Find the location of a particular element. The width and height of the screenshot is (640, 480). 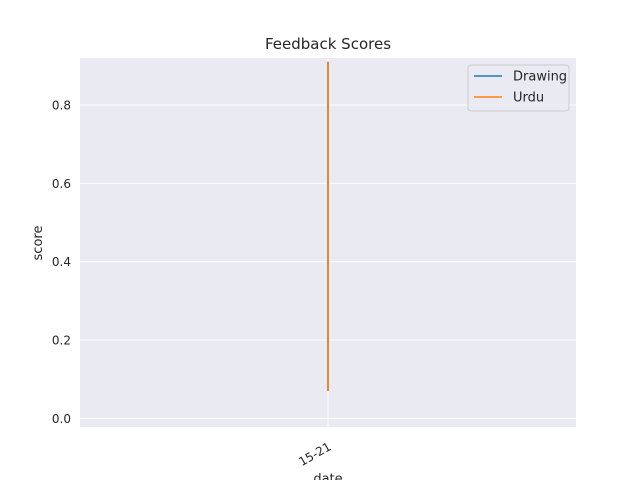

legend-label: Drawing is located at coordinates (540, 77).